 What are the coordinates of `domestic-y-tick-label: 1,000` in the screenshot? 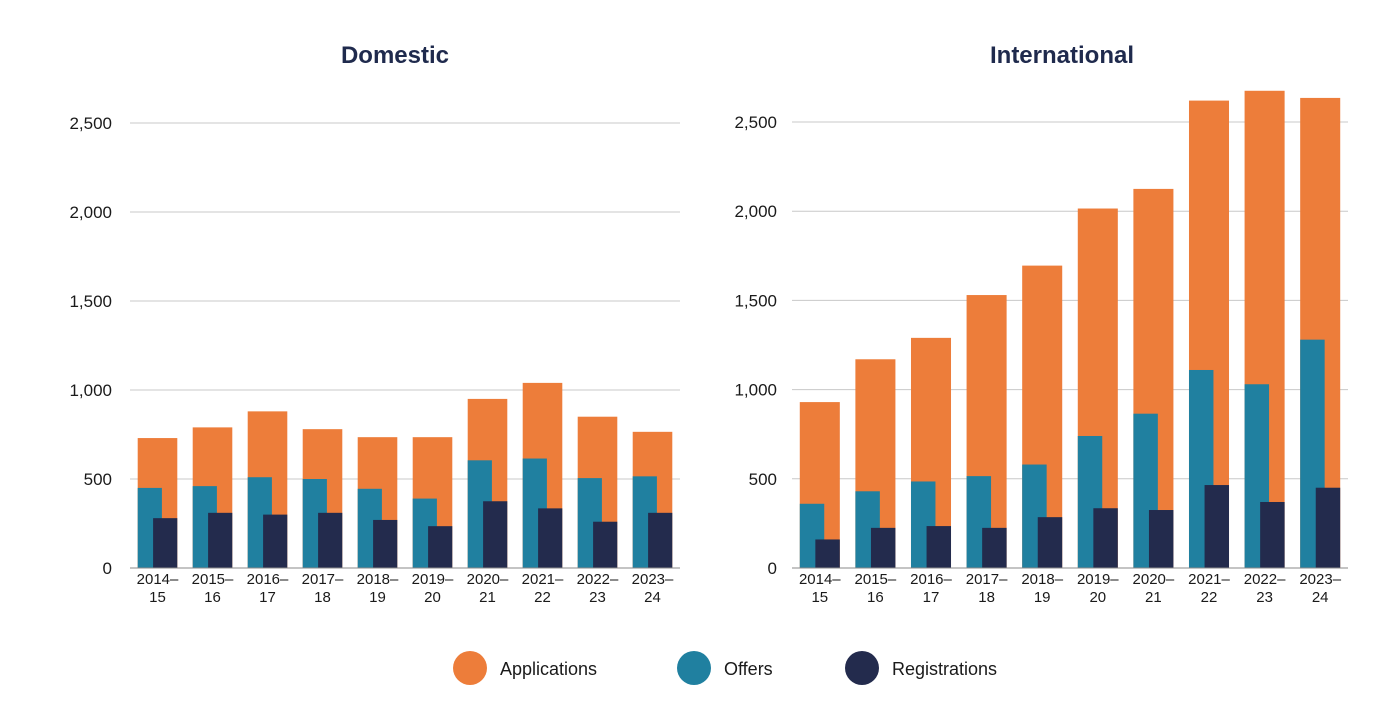 It's located at (90, 390).